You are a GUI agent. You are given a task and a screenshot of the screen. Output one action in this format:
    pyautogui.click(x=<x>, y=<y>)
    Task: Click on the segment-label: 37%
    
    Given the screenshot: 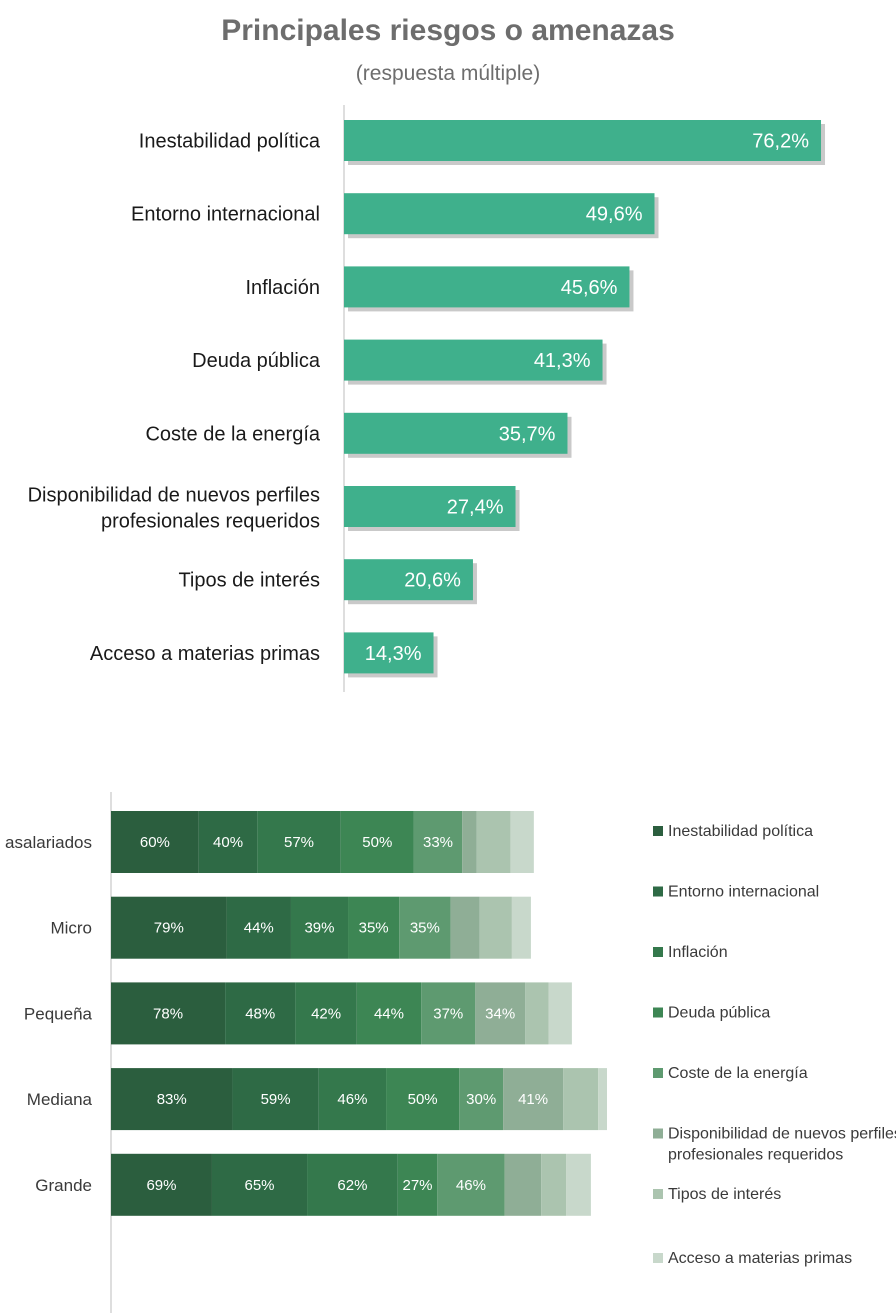 What is the action you would take?
    pyautogui.click(x=448, y=1013)
    